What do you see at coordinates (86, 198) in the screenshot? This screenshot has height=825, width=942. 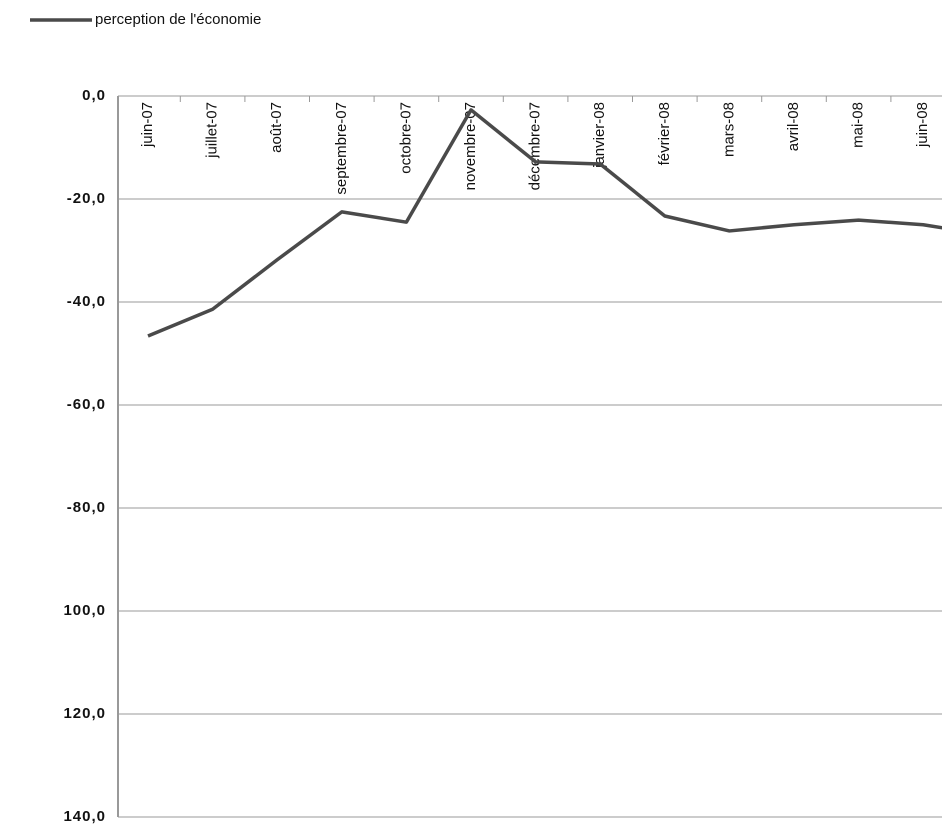 I see `y-tick-label: -20,0` at bounding box center [86, 198].